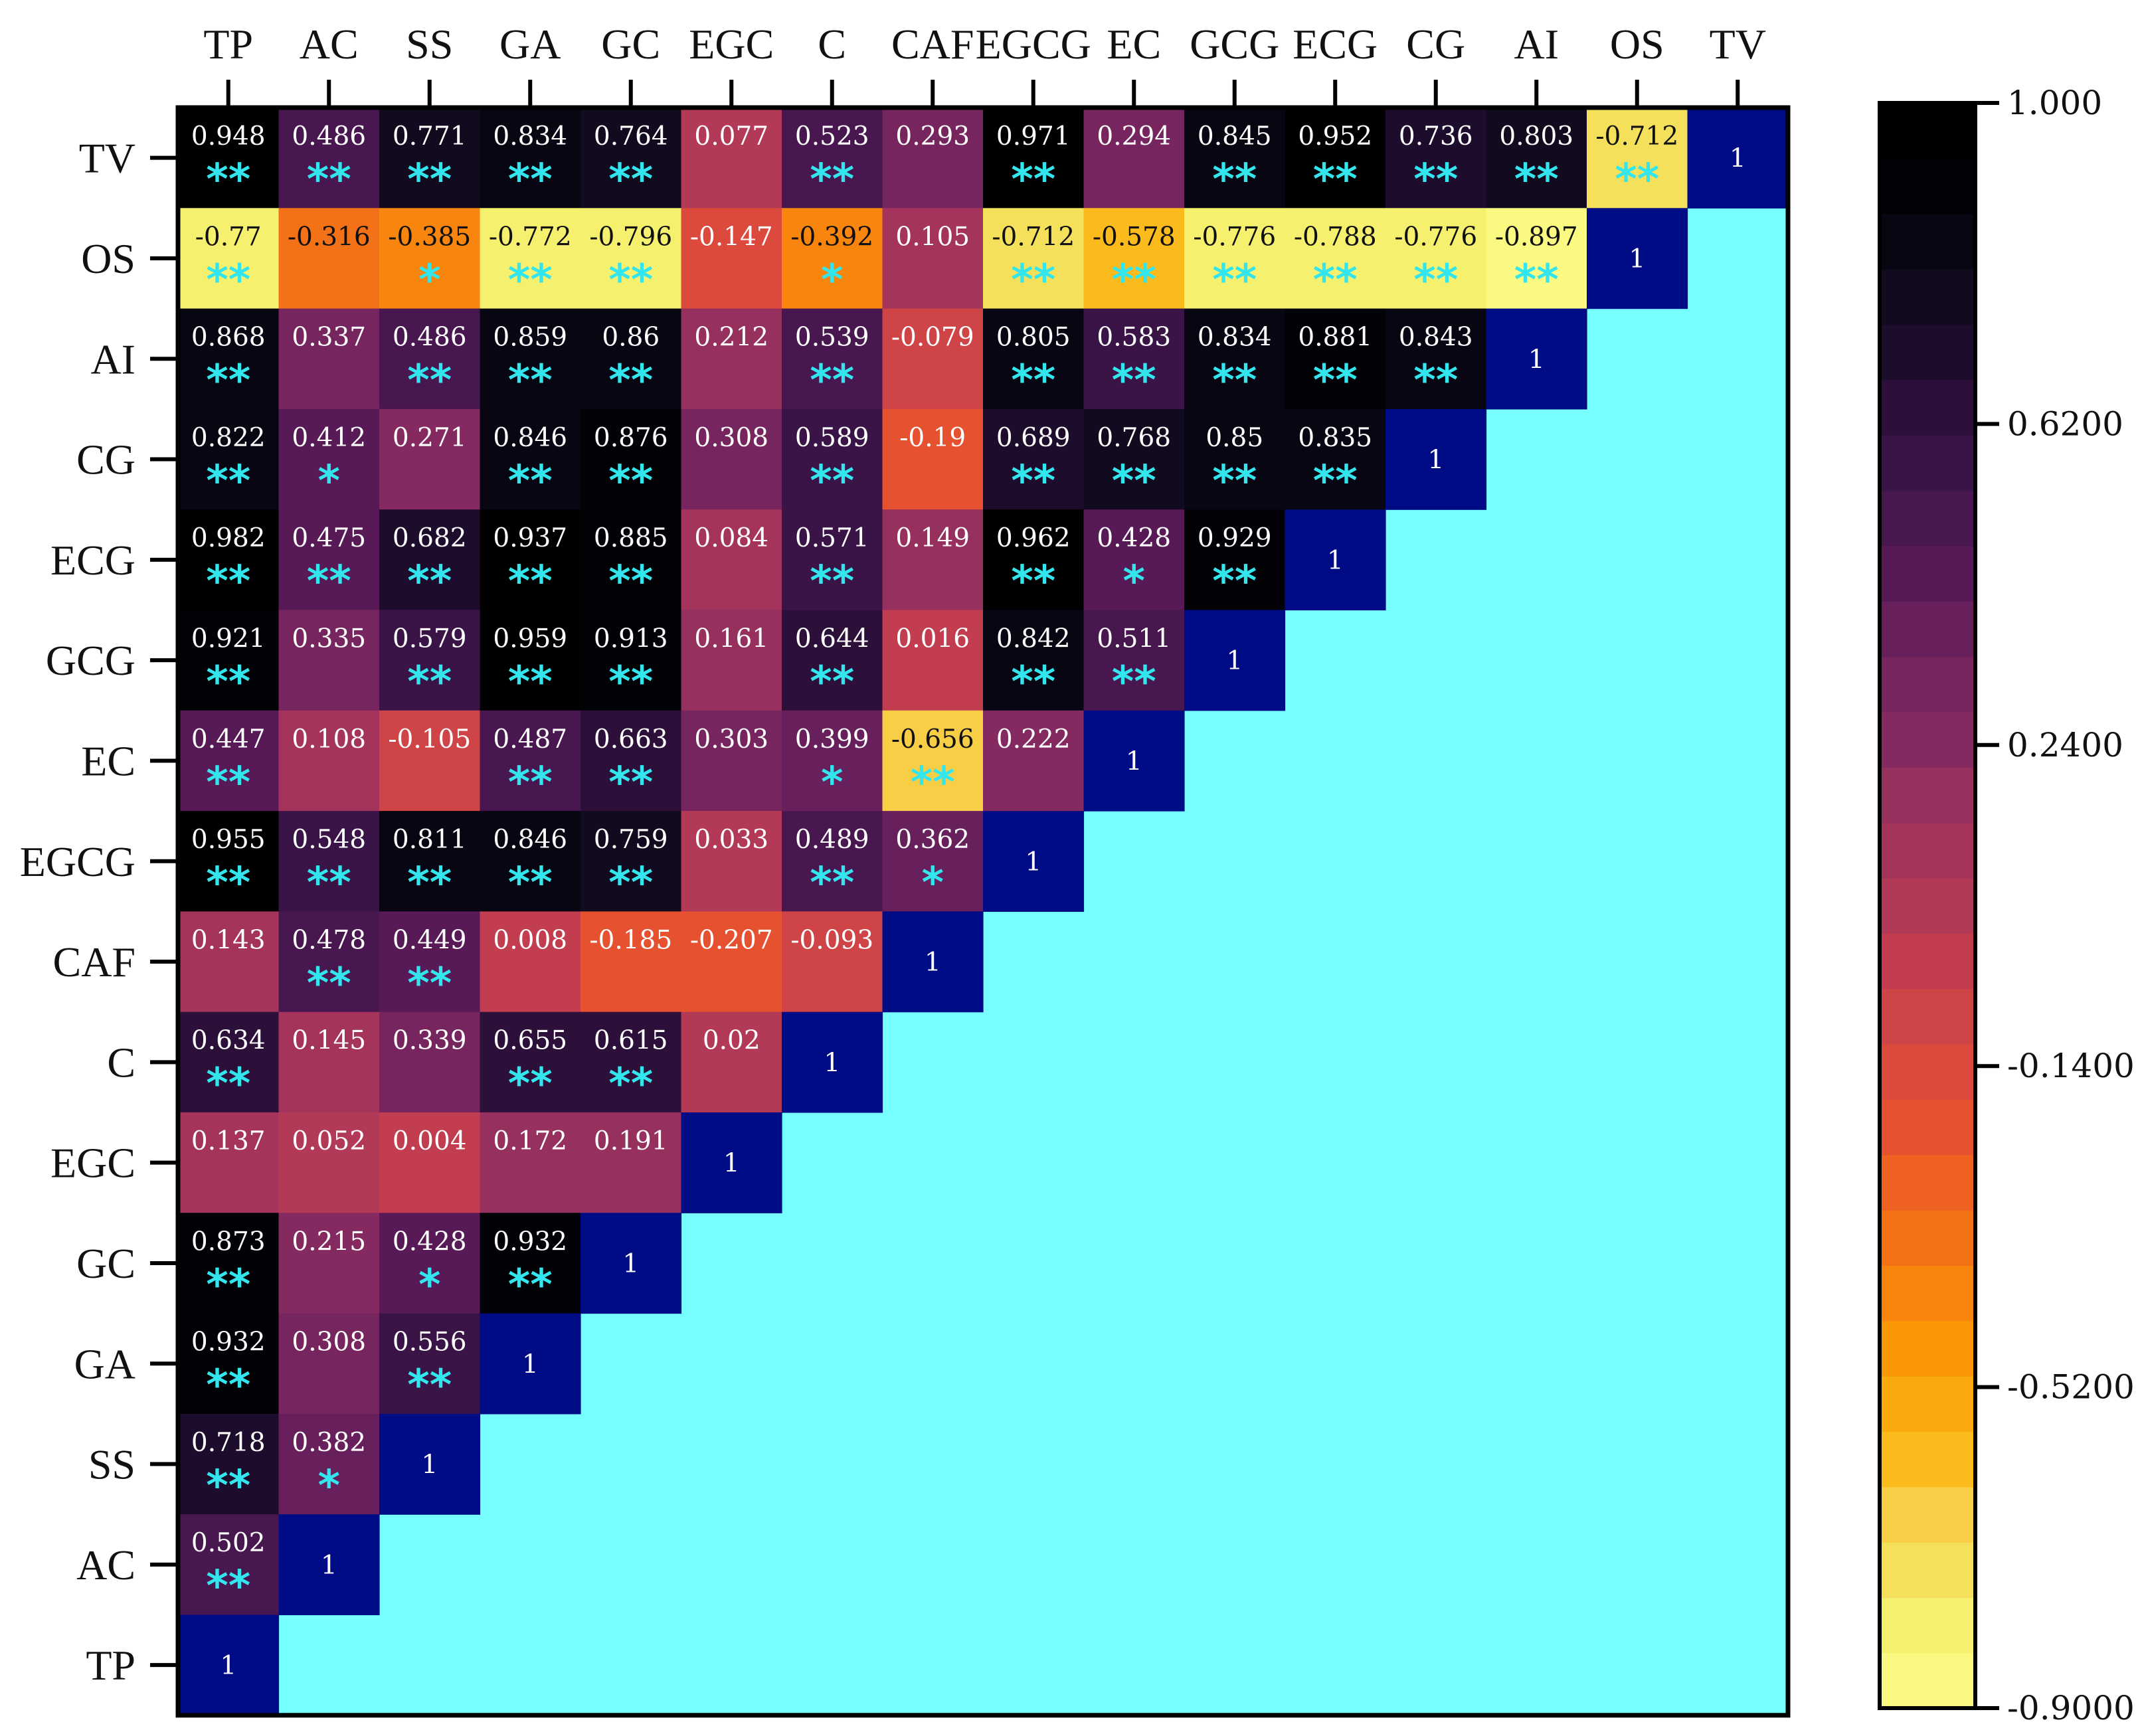  What do you see at coordinates (832, 280) in the screenshot?
I see `significance-marker: *` at bounding box center [832, 280].